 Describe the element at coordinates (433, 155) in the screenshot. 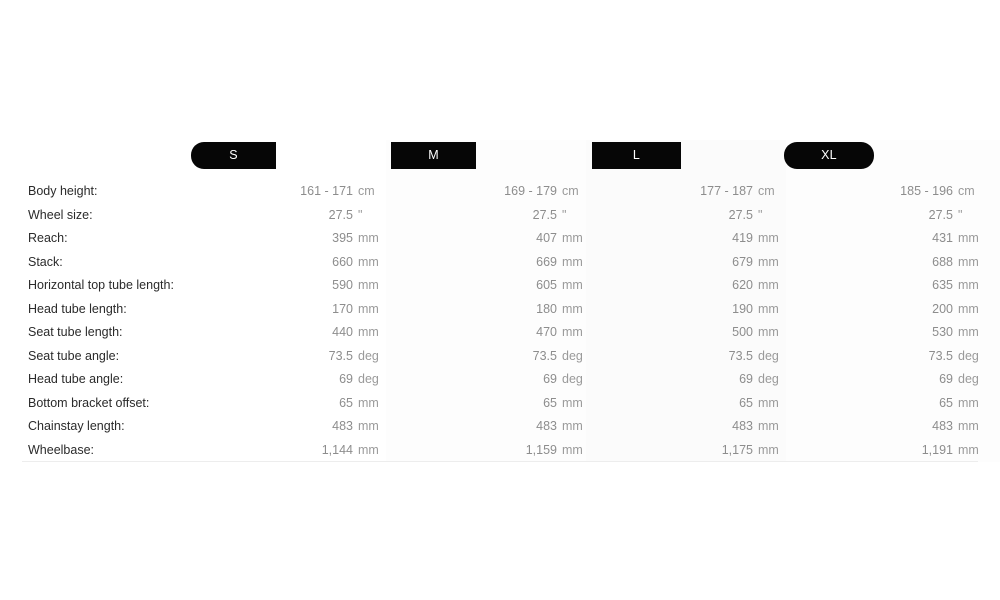

I see `size-badge-m: M` at that location.